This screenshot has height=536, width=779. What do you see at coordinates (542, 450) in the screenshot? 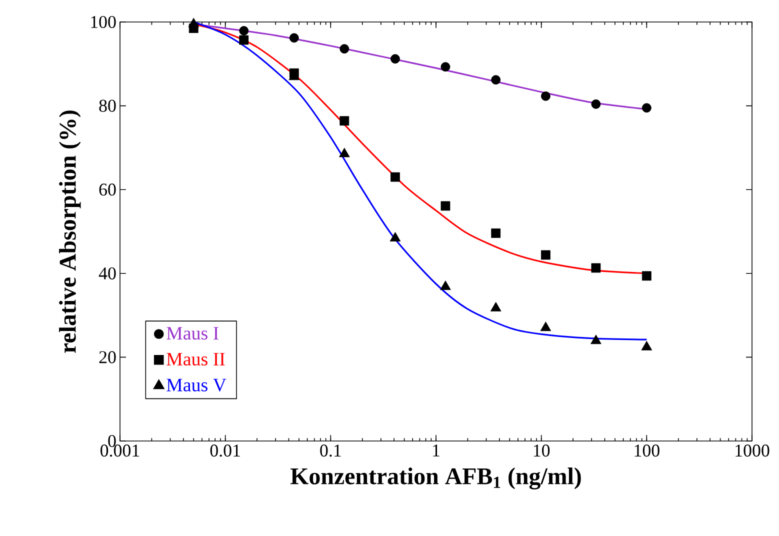
I see `x-tick-label: 10` at bounding box center [542, 450].